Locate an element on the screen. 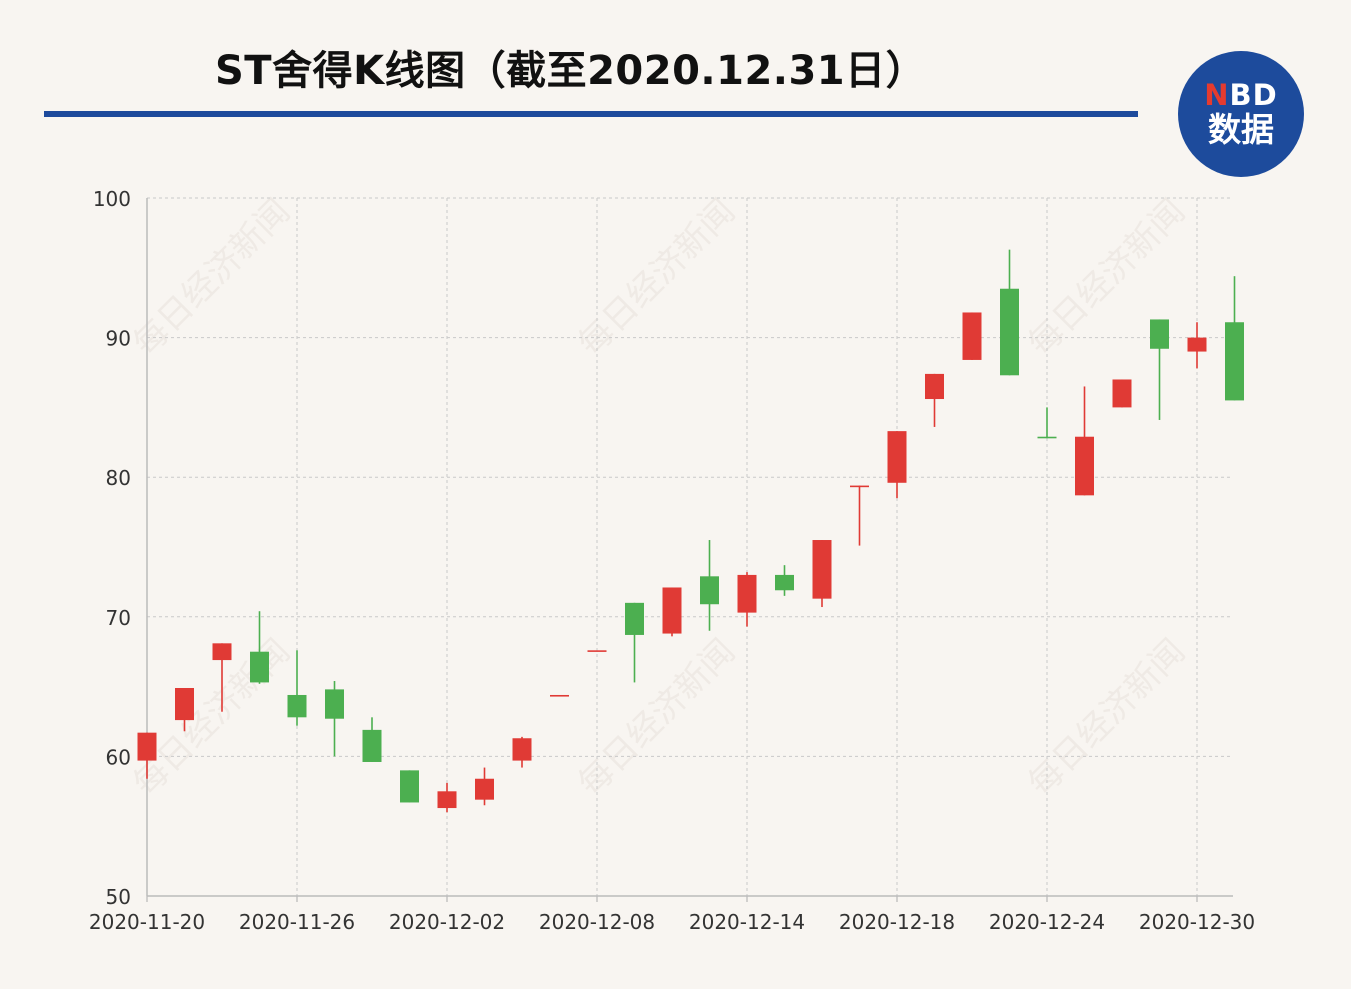  y-tick-label: 70 is located at coordinates (118, 618).